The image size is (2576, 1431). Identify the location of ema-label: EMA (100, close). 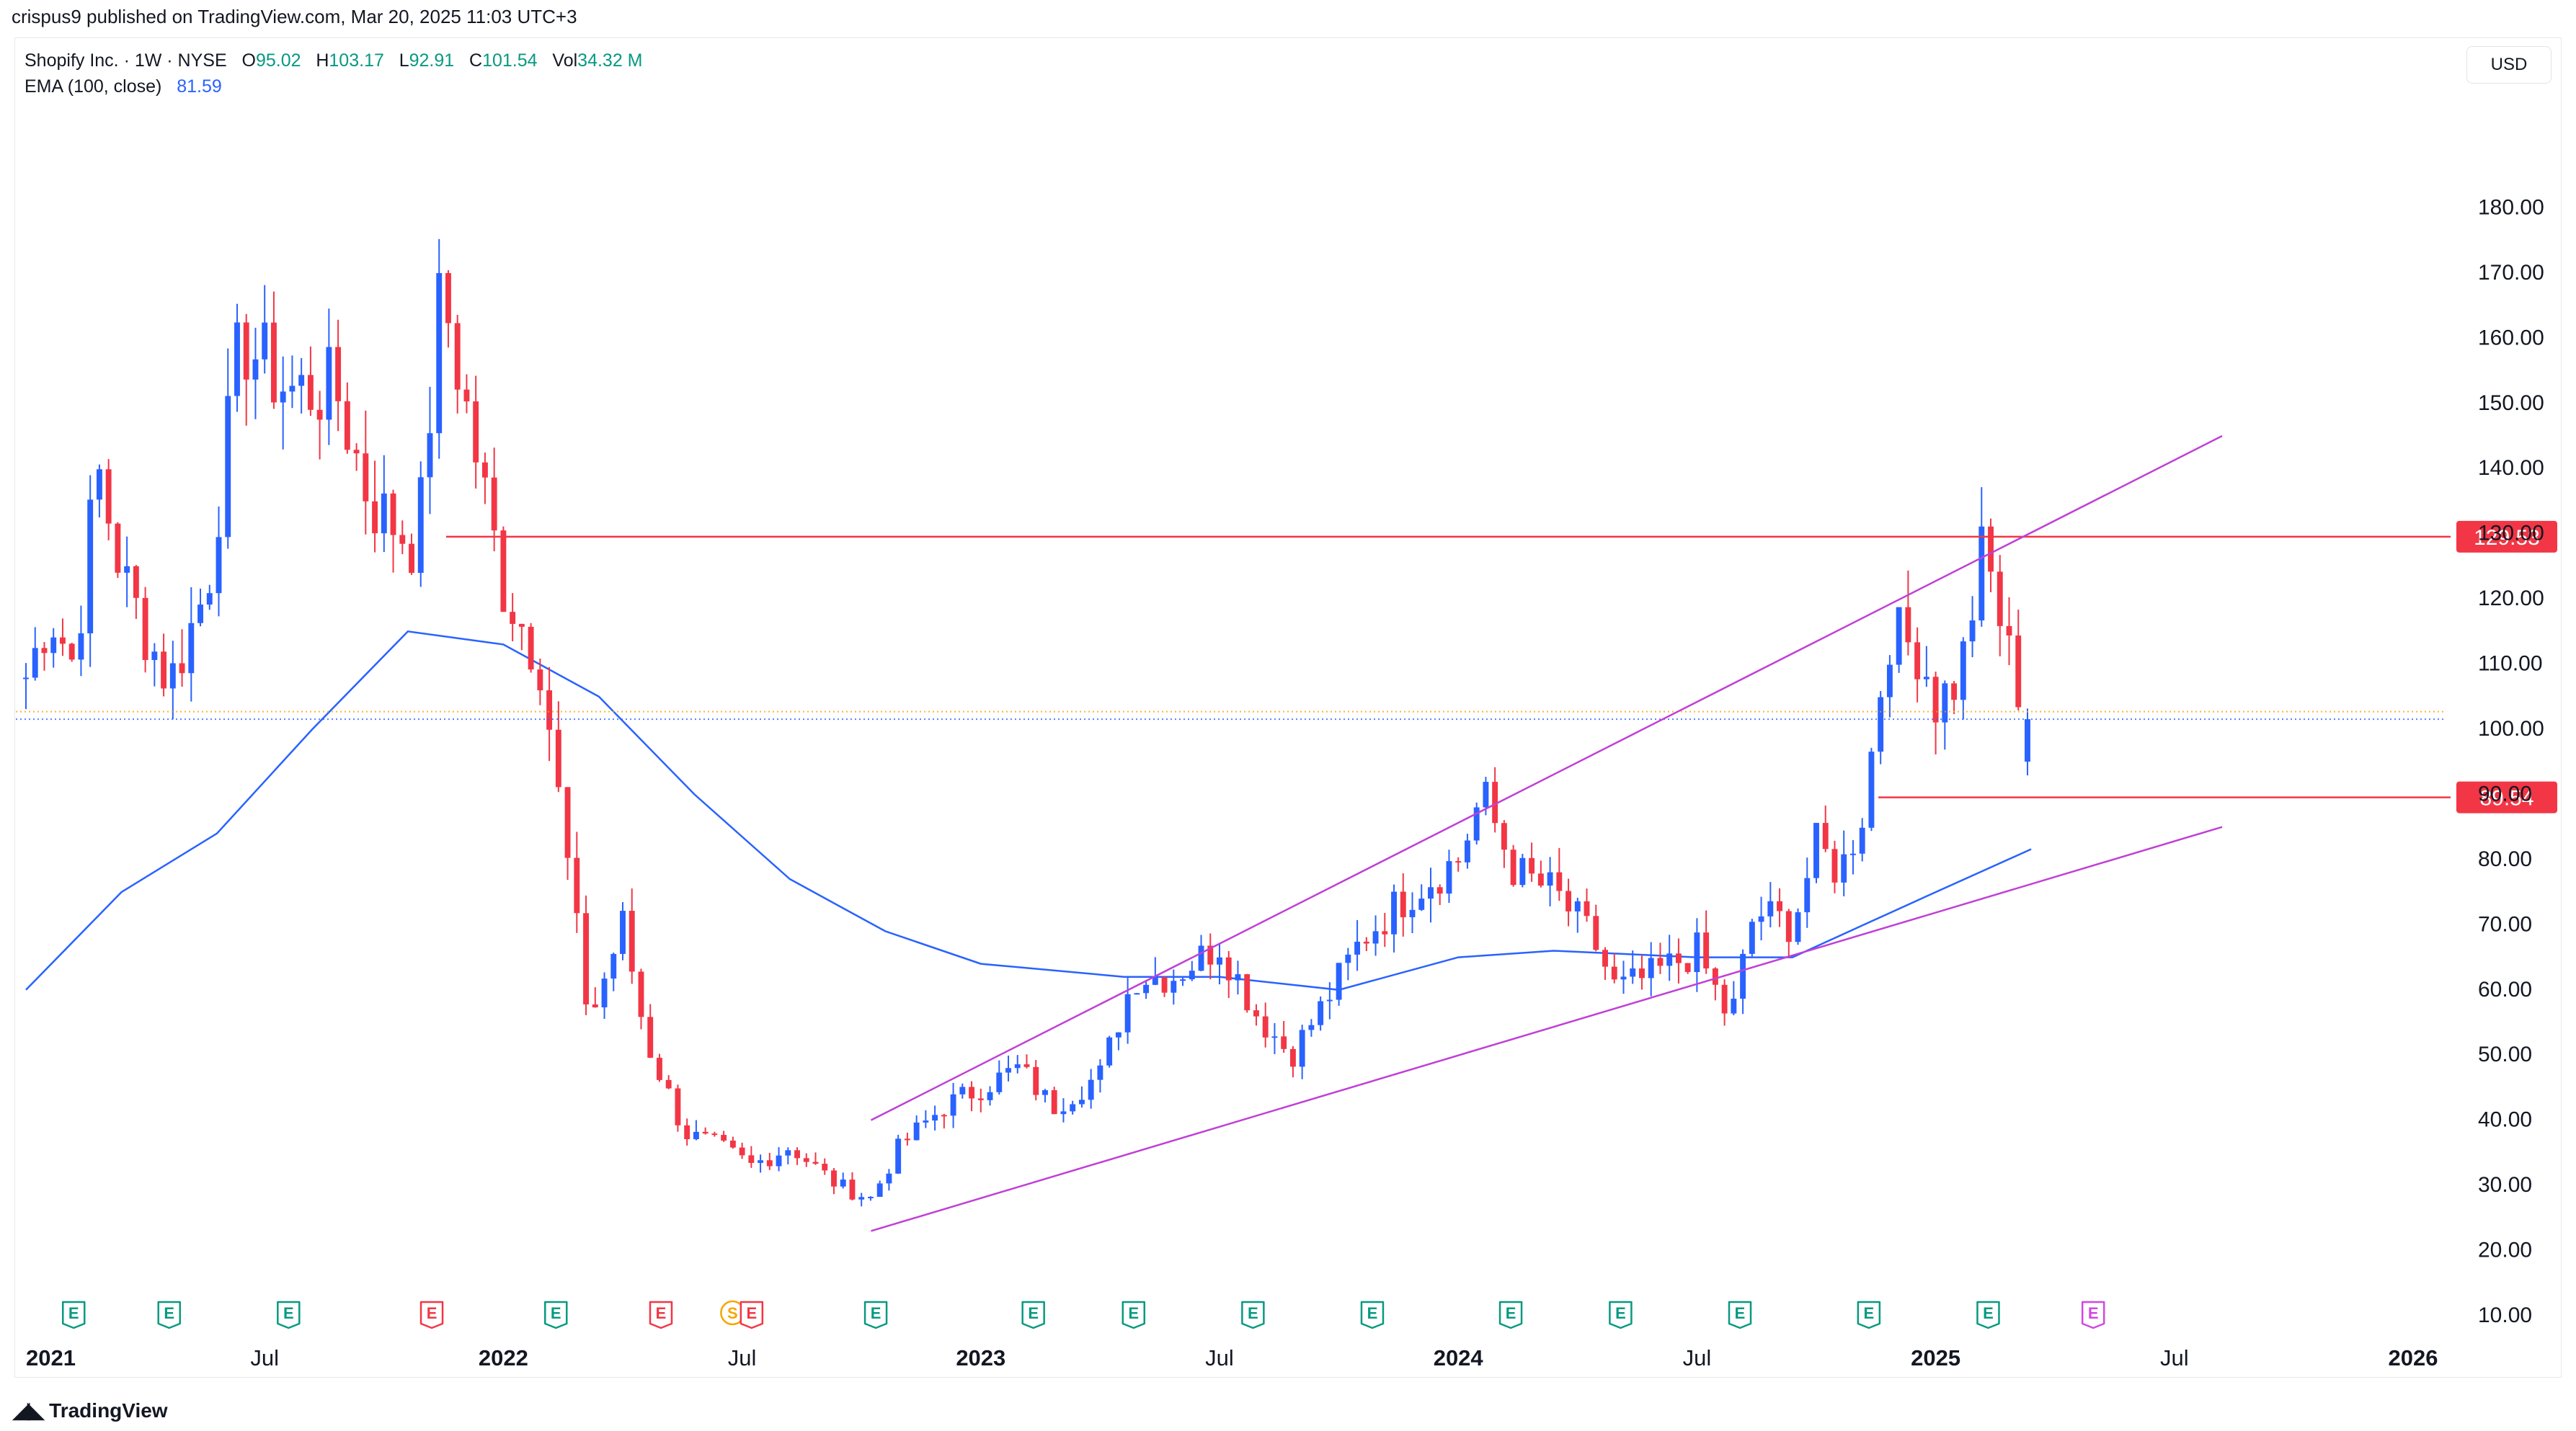
(94, 87).